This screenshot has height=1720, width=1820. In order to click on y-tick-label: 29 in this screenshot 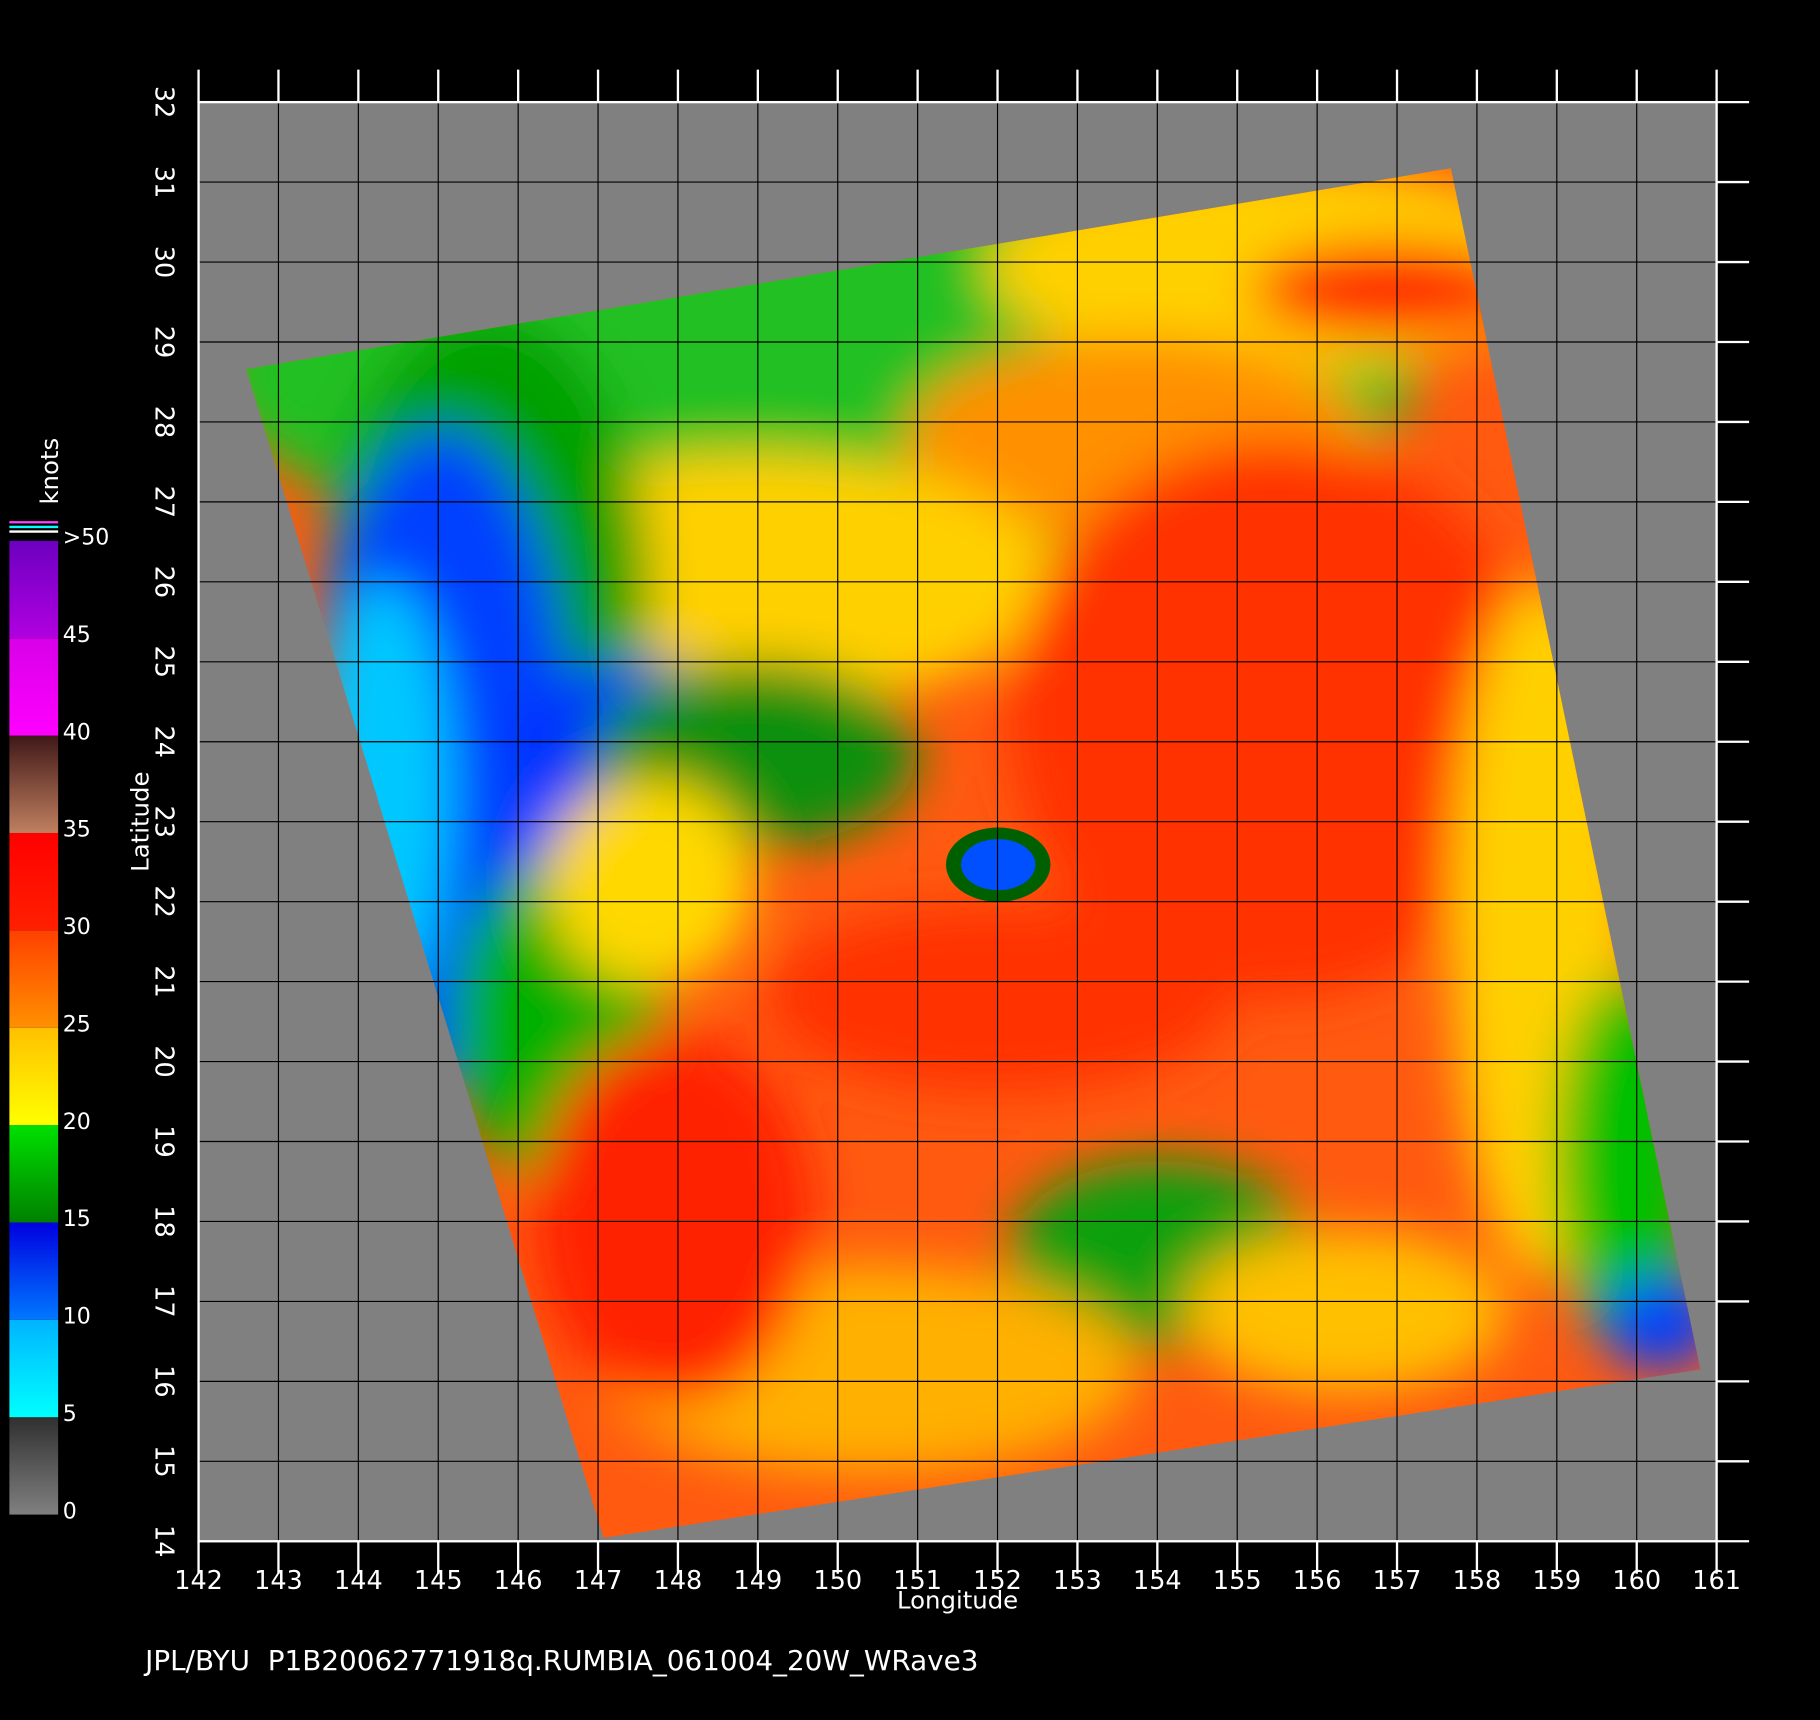, I will do `click(164, 342)`.